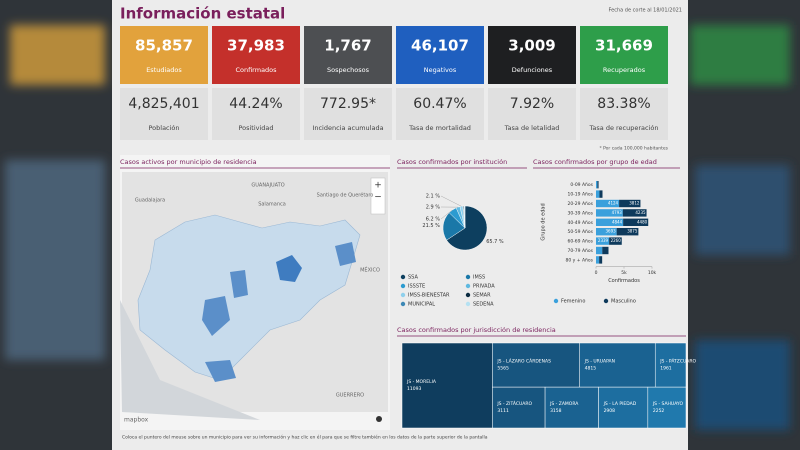 This screenshot has height=450, width=800. I want to click on cell-value: 3158, so click(556, 411).